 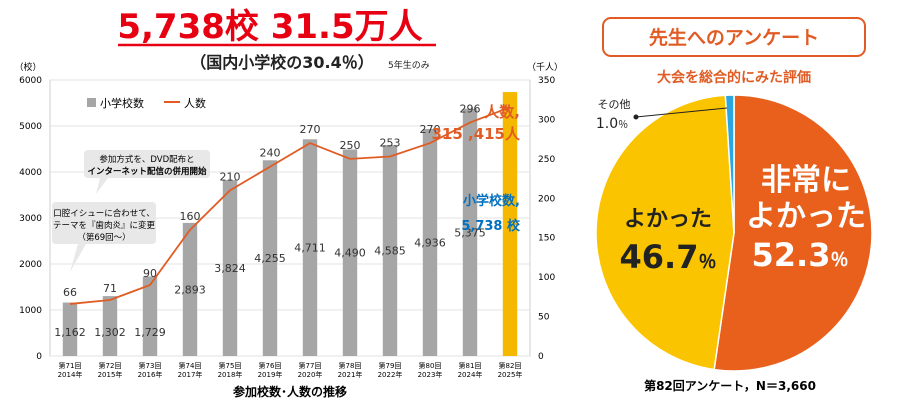 I want to click on survey-badge-label: 先生へのアンケート, so click(x=734, y=37).